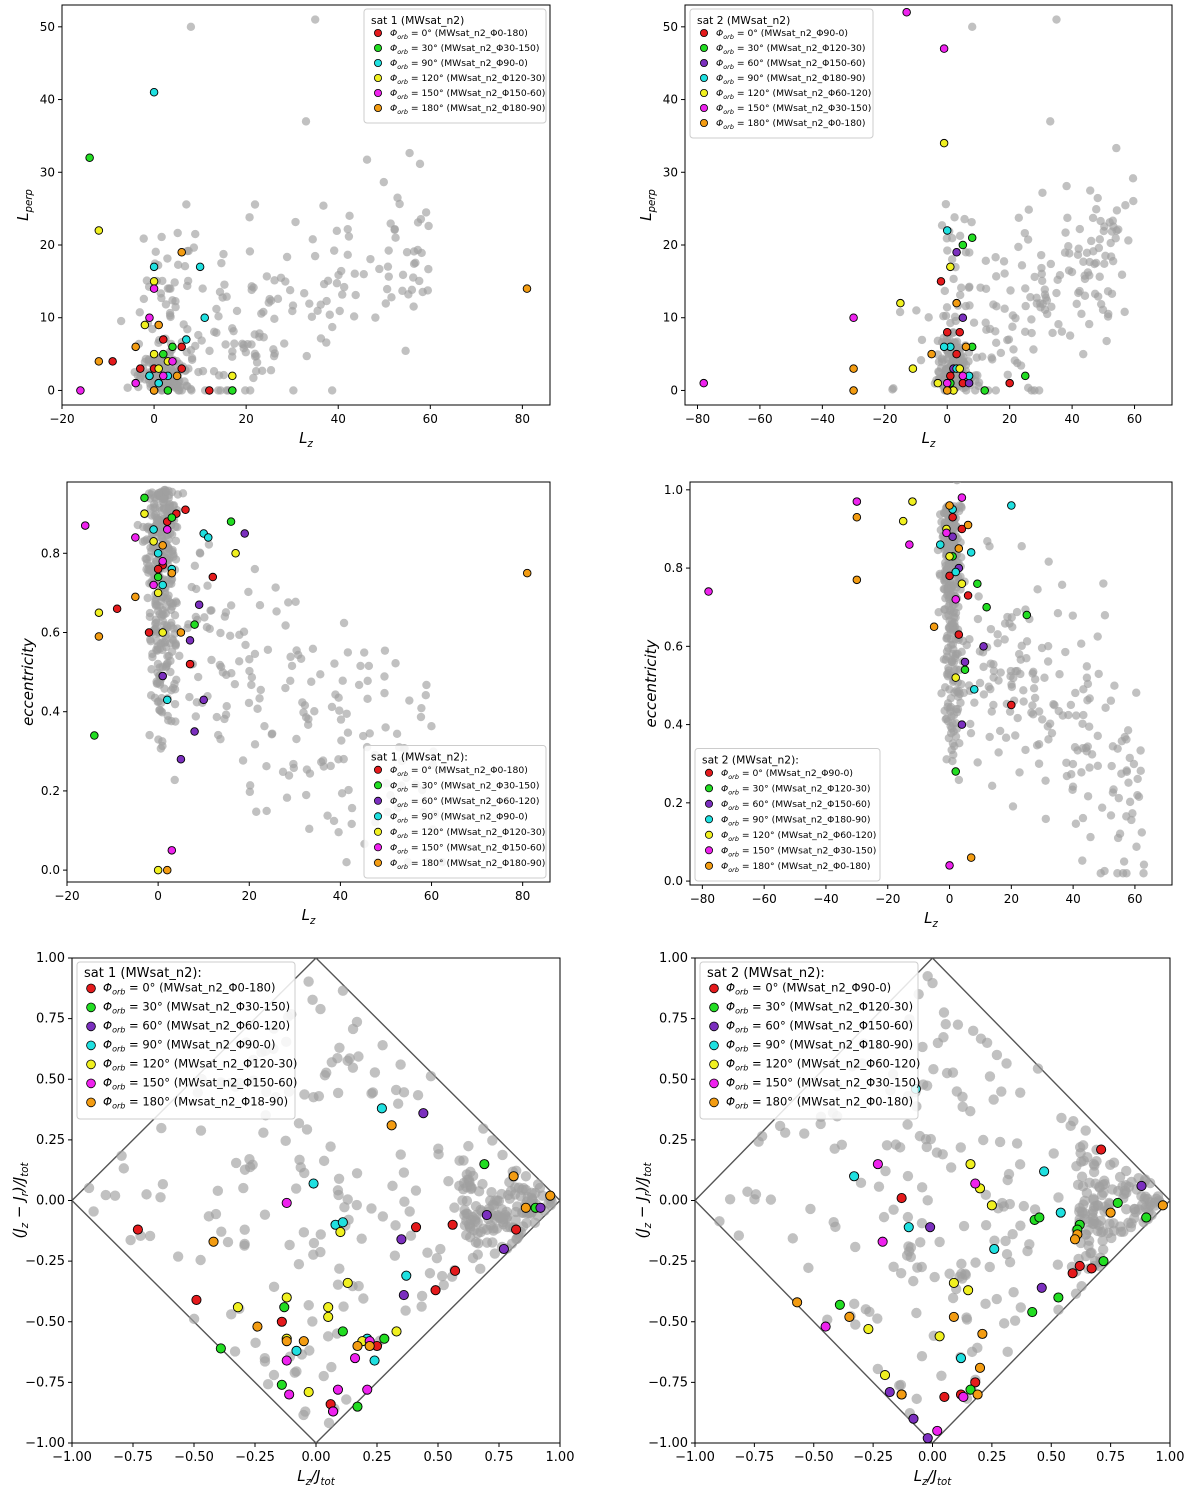 The width and height of the screenshot is (1200, 1488). Describe the element at coordinates (200, 1083) in the screenshot. I see `legend-entry: Φorb = 150° (MWsat_n2_Φ150-60)` at that location.